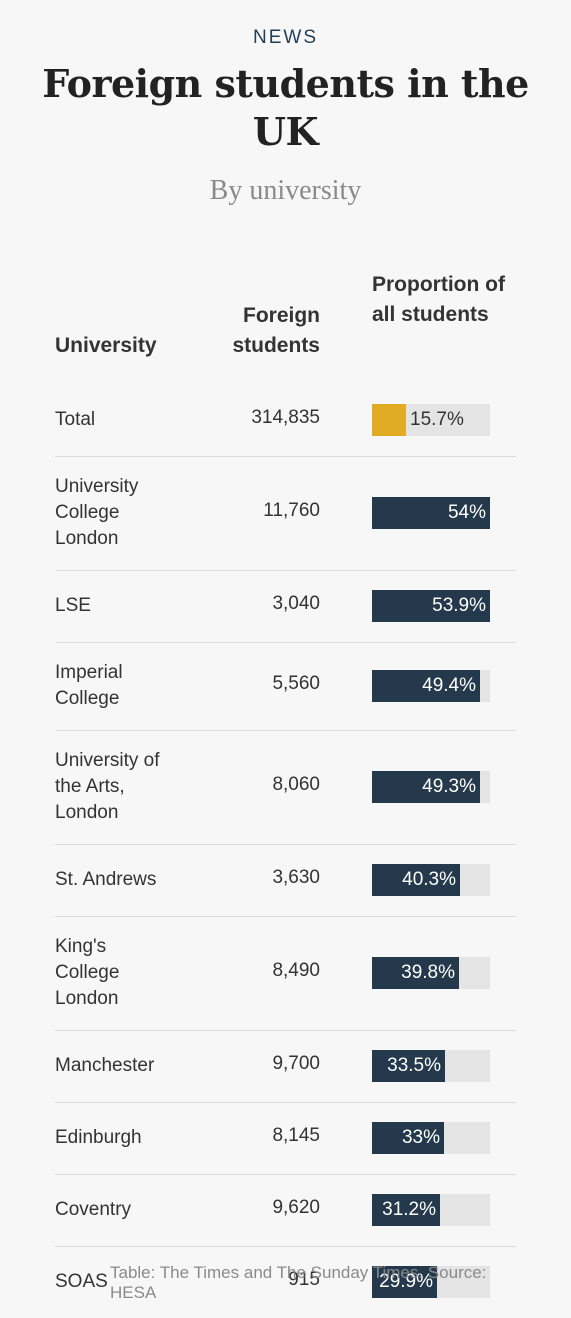 The image size is (571, 1318). What do you see at coordinates (81, 1281) in the screenshot?
I see `university-name: SOAS` at bounding box center [81, 1281].